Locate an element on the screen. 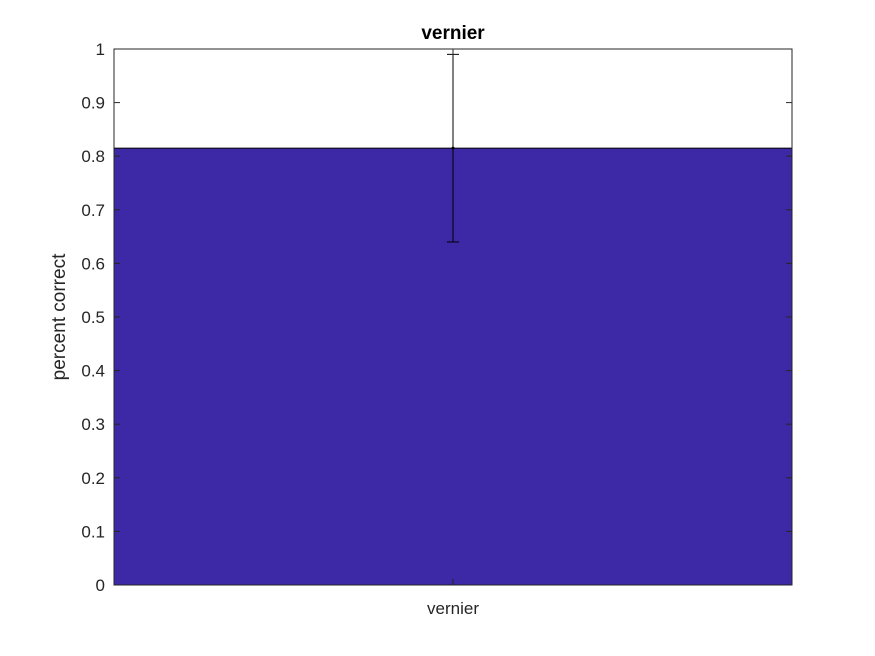 This screenshot has height=656, width=875. y-tick-label-2: 0.2 is located at coordinates (93, 478).